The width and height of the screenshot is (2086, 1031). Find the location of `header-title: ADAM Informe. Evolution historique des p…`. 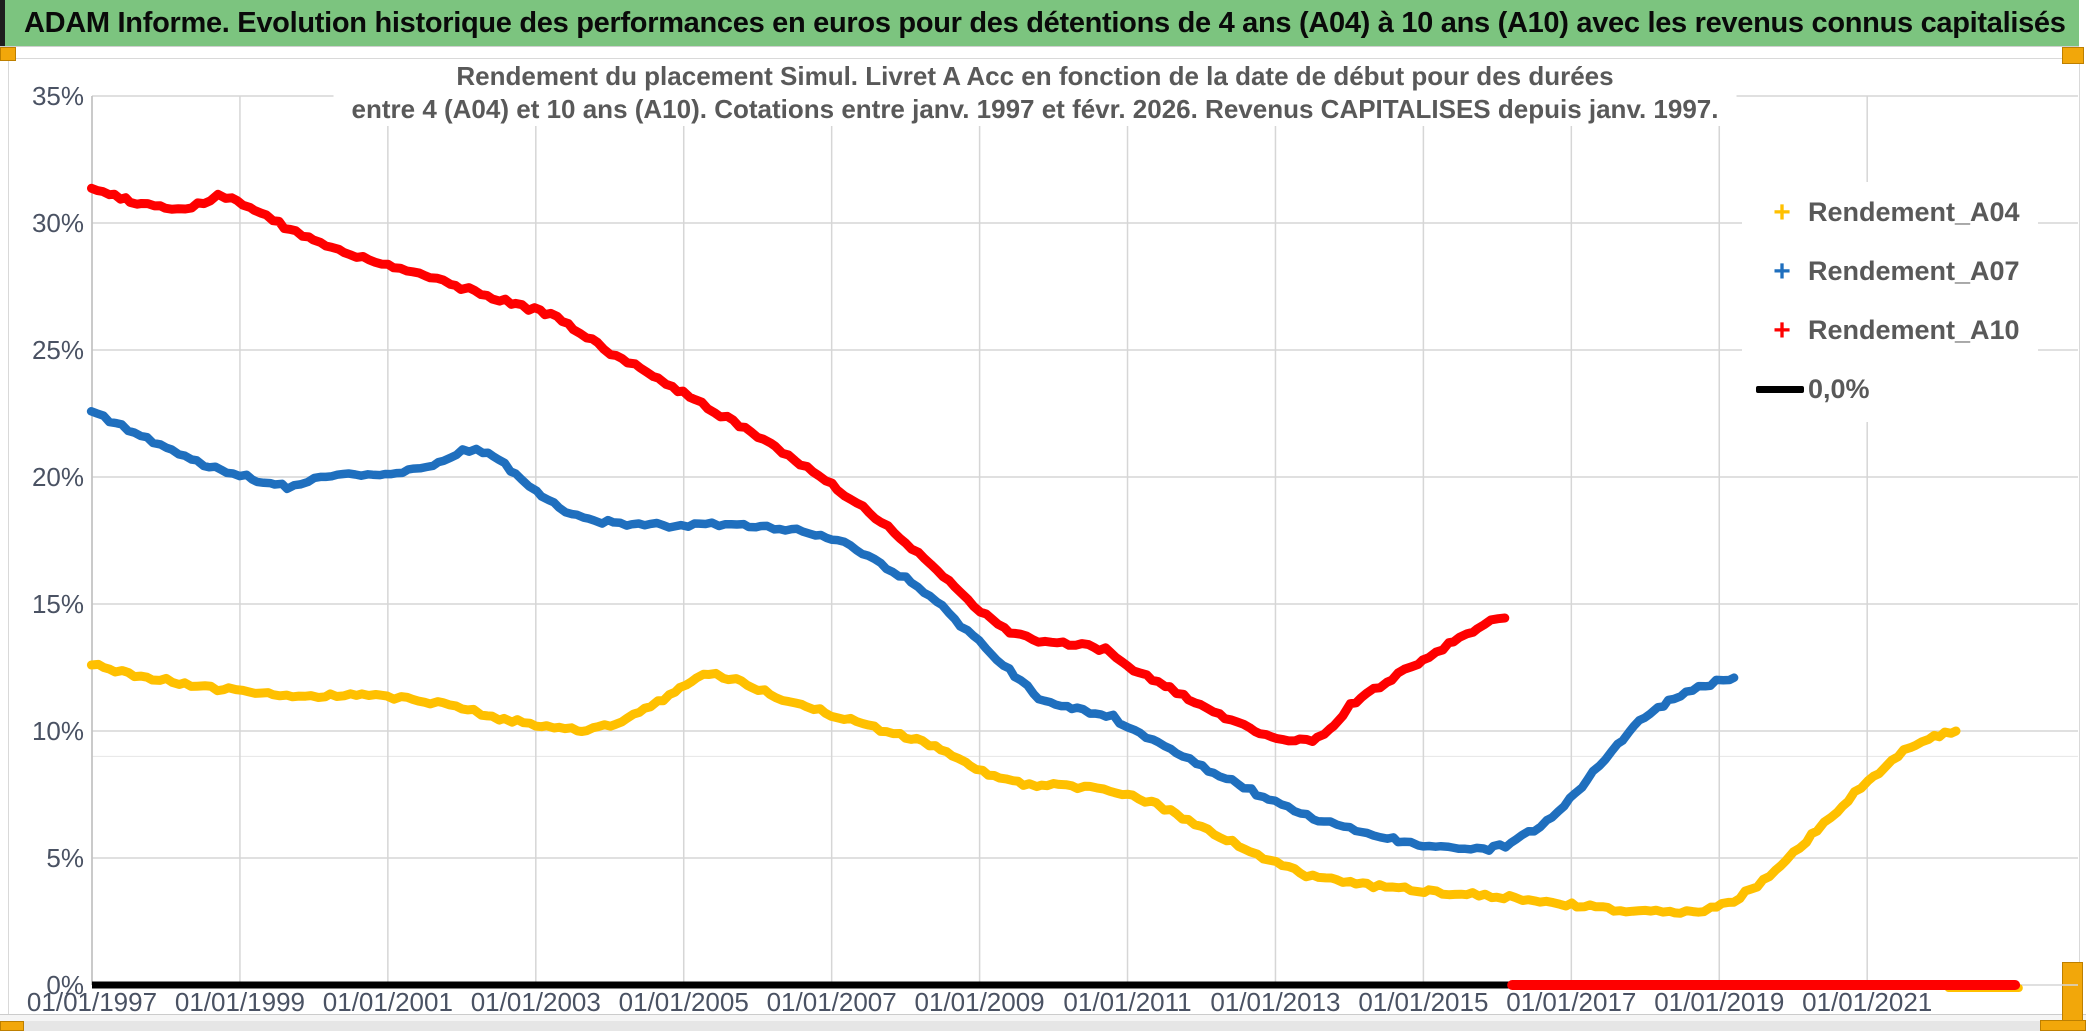

header-title: ADAM Informe. Evolution historique des p… is located at coordinates (1045, 22).